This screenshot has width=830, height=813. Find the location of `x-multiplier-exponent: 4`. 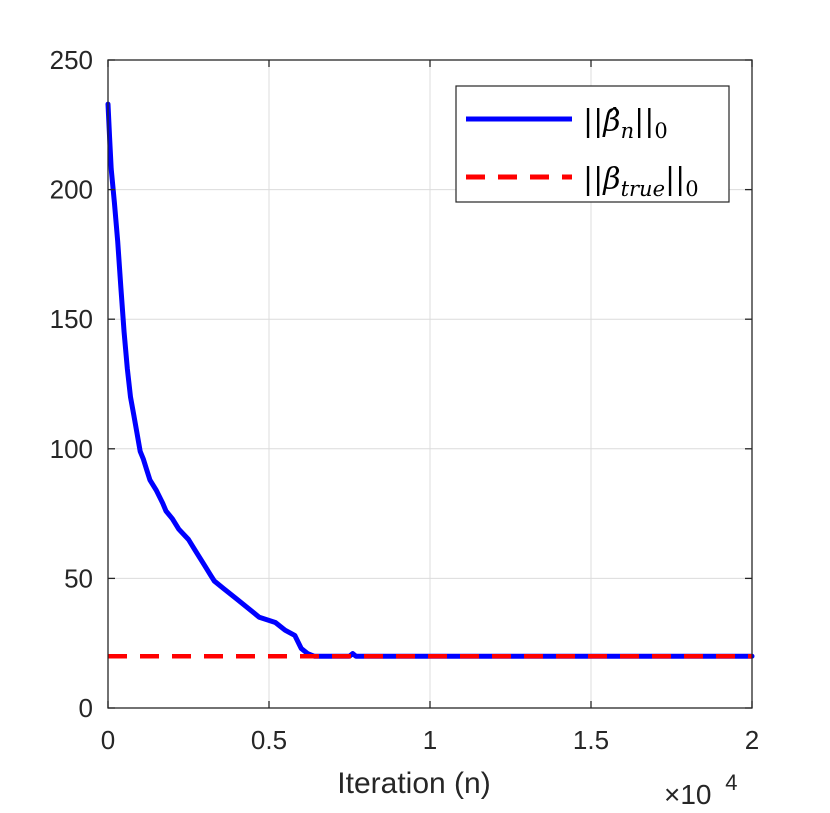

x-multiplier-exponent: 4 is located at coordinates (731, 782).